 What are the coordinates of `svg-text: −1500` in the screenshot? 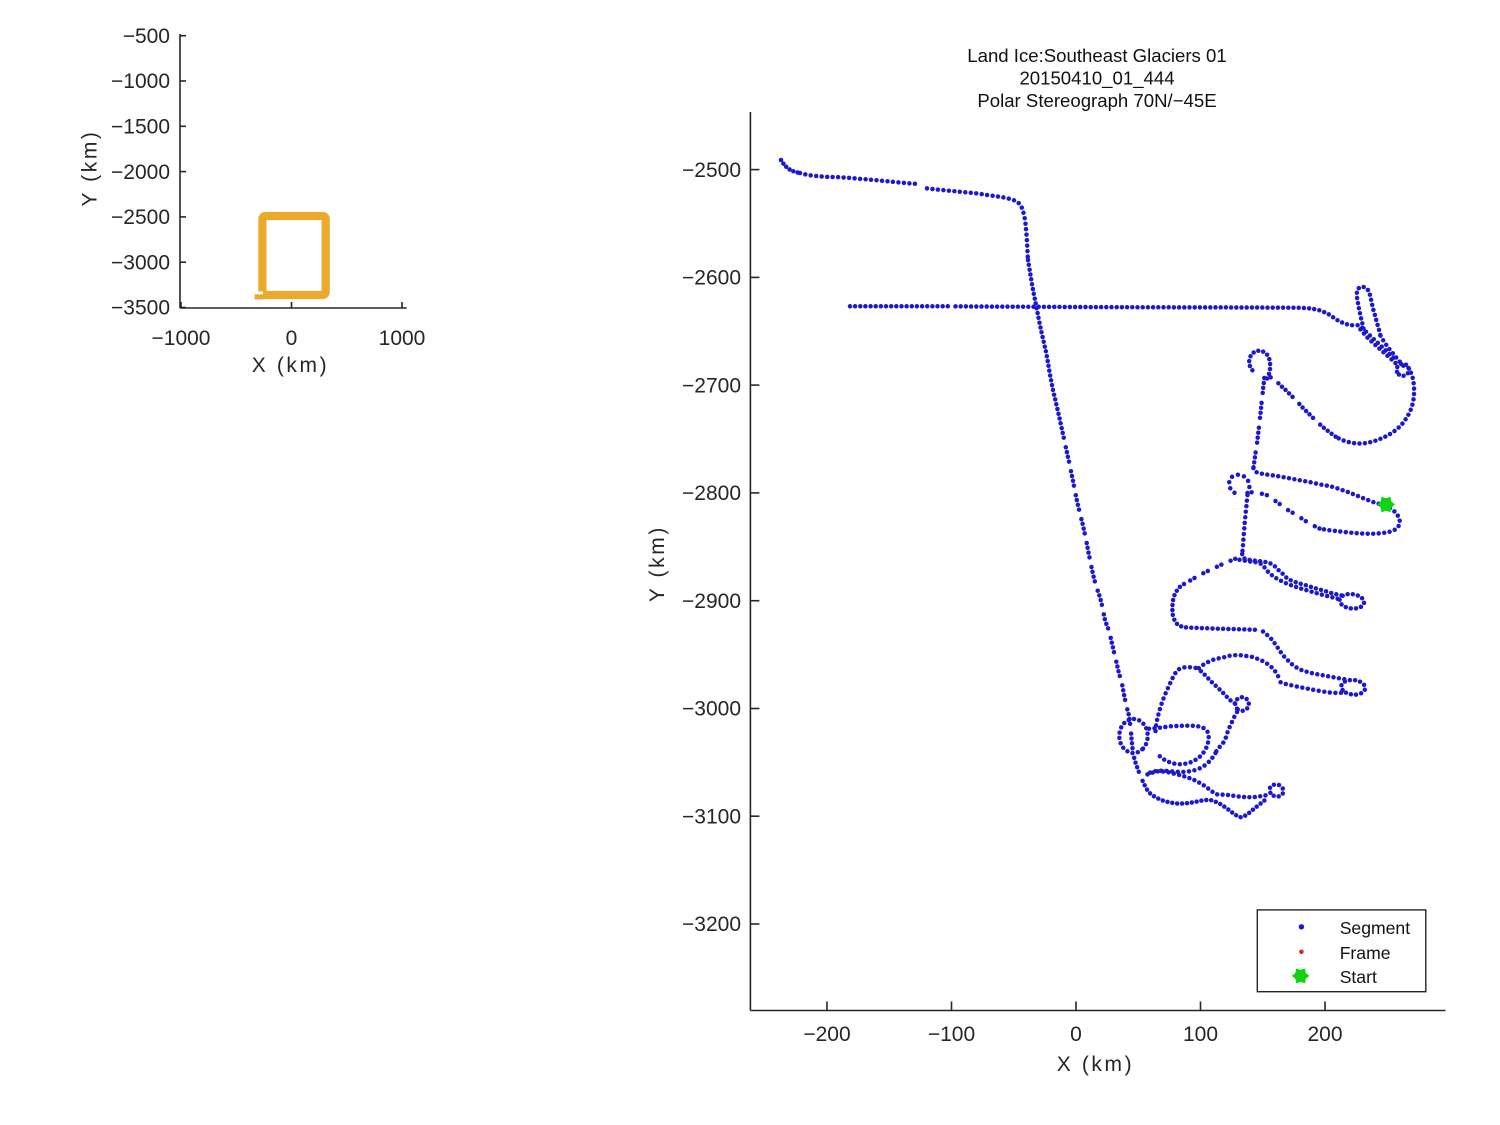 It's located at (140, 127).